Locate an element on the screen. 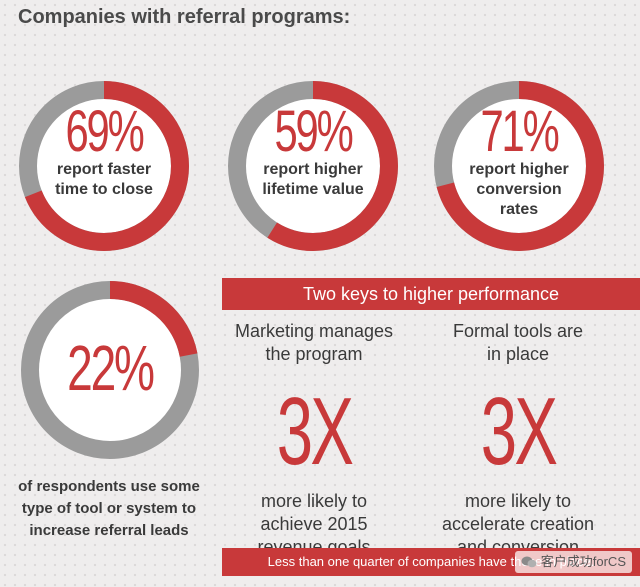 The width and height of the screenshot is (640, 587). ring-caption-1a: report faster is located at coordinates (104, 169).